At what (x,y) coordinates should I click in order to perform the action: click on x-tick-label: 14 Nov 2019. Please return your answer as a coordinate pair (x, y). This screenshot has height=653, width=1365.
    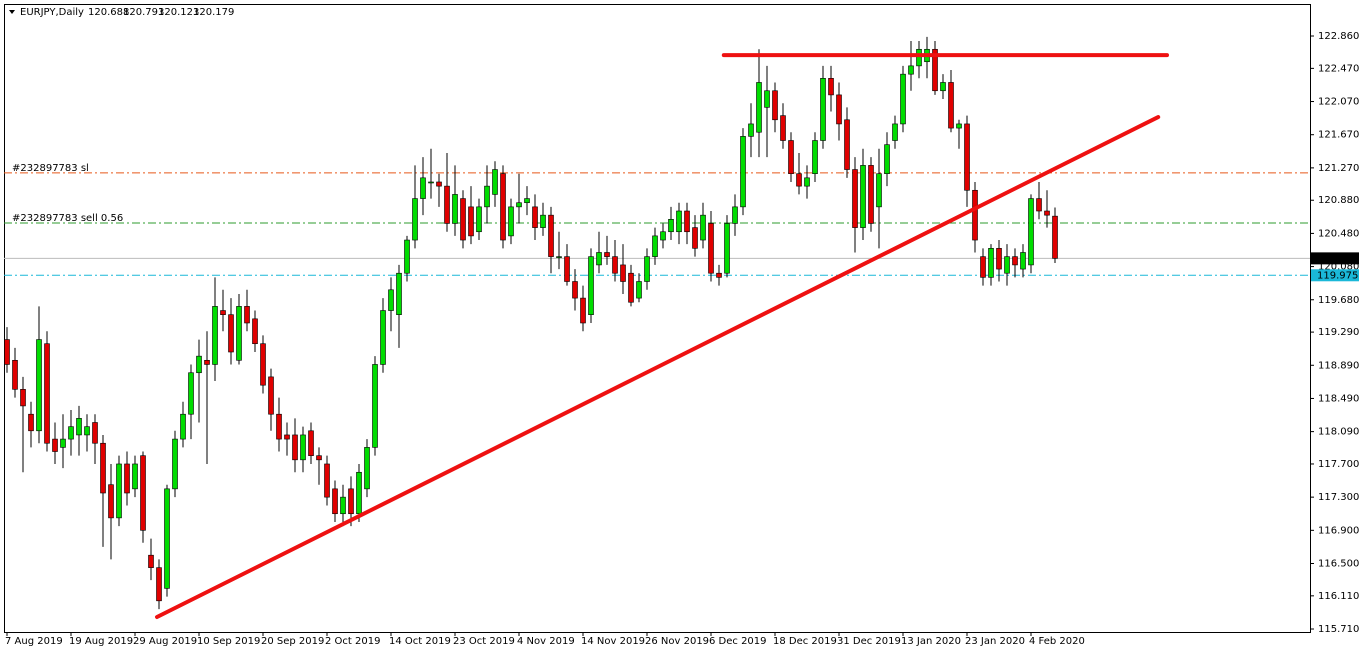
    Looking at the image, I should click on (613, 641).